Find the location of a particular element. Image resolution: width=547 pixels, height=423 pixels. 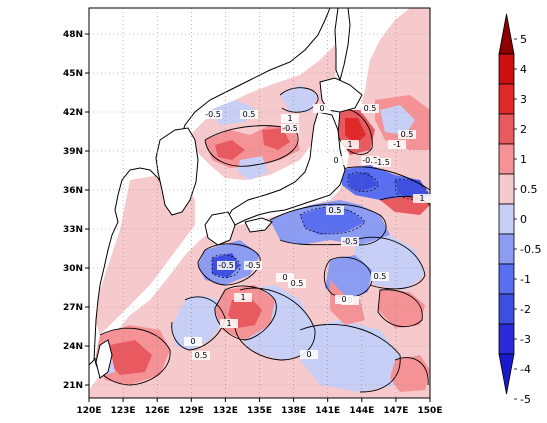

lon-tick-label: 129E is located at coordinates (191, 411).